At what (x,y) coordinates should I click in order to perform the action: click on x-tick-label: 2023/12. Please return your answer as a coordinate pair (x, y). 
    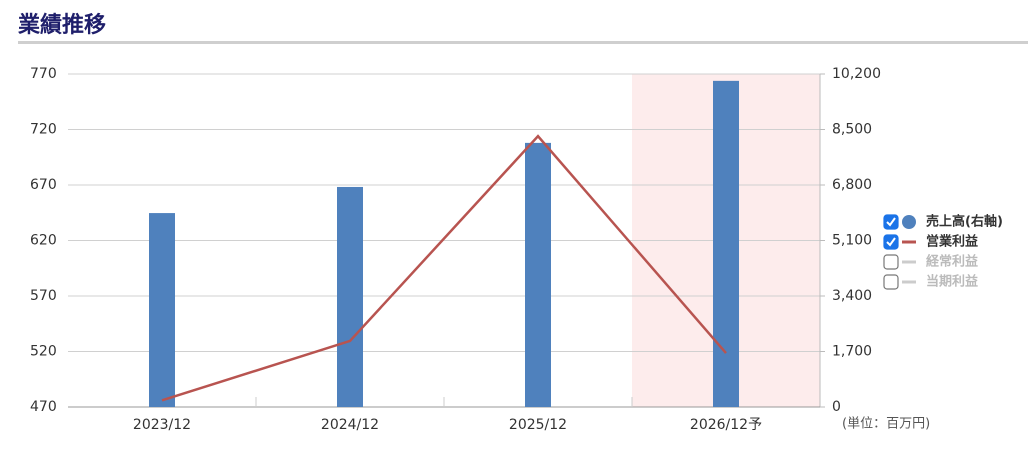
    Looking at the image, I should click on (162, 425).